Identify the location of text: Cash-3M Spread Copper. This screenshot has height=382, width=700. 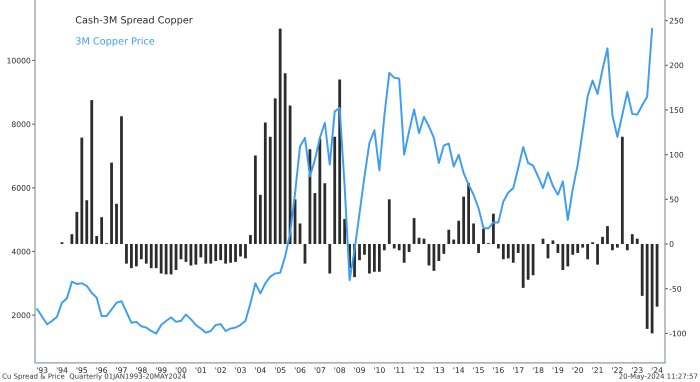
(134, 21).